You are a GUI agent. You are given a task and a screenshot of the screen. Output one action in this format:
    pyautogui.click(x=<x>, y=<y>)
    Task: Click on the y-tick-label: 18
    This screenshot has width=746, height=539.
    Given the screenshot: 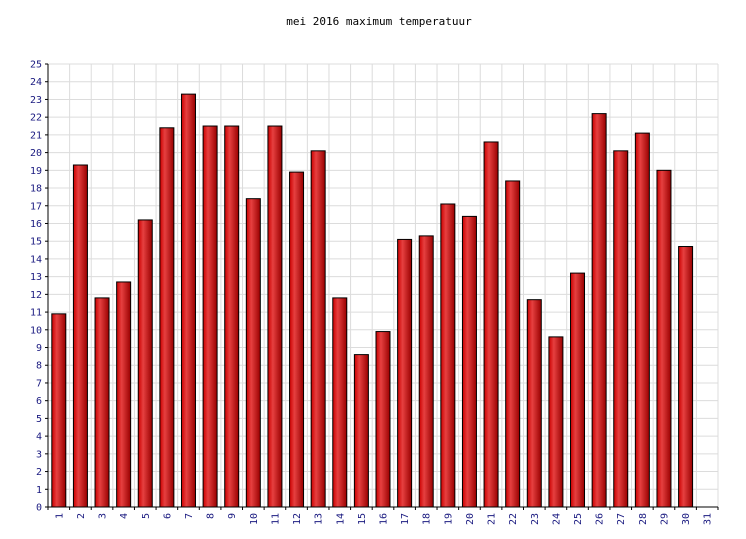 What is the action you would take?
    pyautogui.click(x=36, y=189)
    